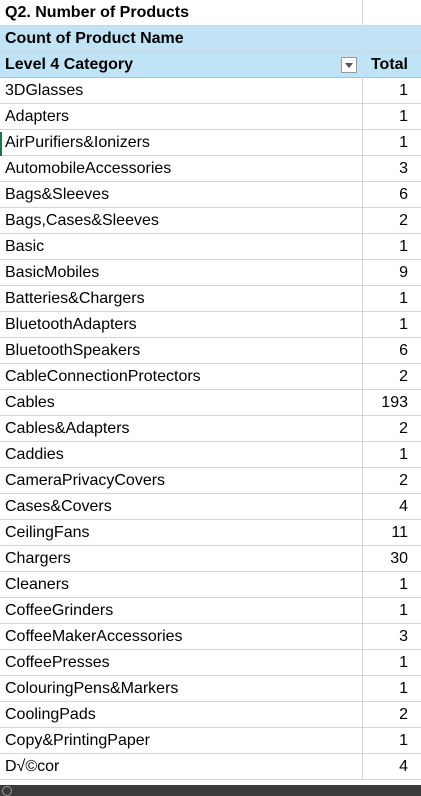 This screenshot has width=421, height=796. What do you see at coordinates (52, 272) in the screenshot?
I see `category-cell: BasicMobiles` at bounding box center [52, 272].